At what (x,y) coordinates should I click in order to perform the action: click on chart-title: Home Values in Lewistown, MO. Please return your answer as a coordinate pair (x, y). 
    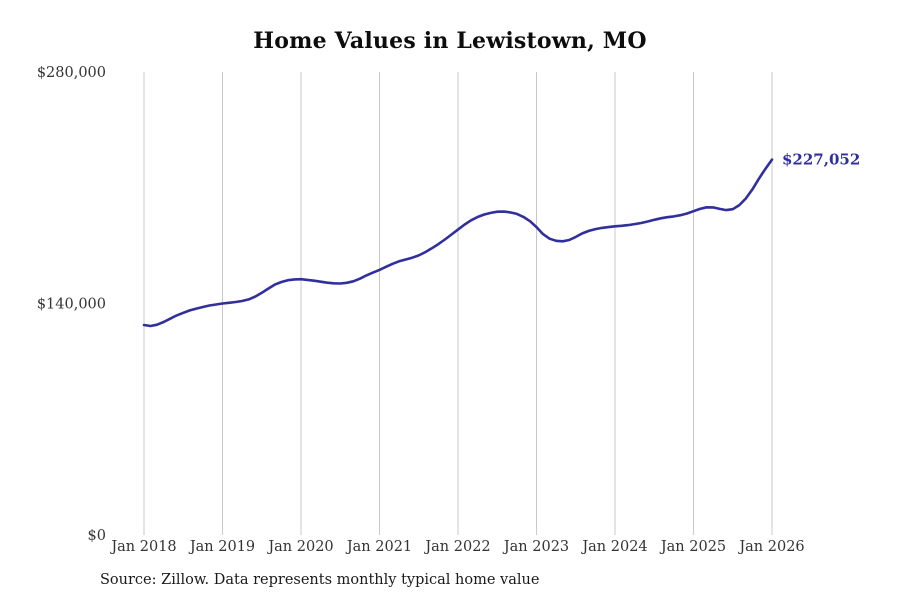
    Looking at the image, I should click on (450, 41).